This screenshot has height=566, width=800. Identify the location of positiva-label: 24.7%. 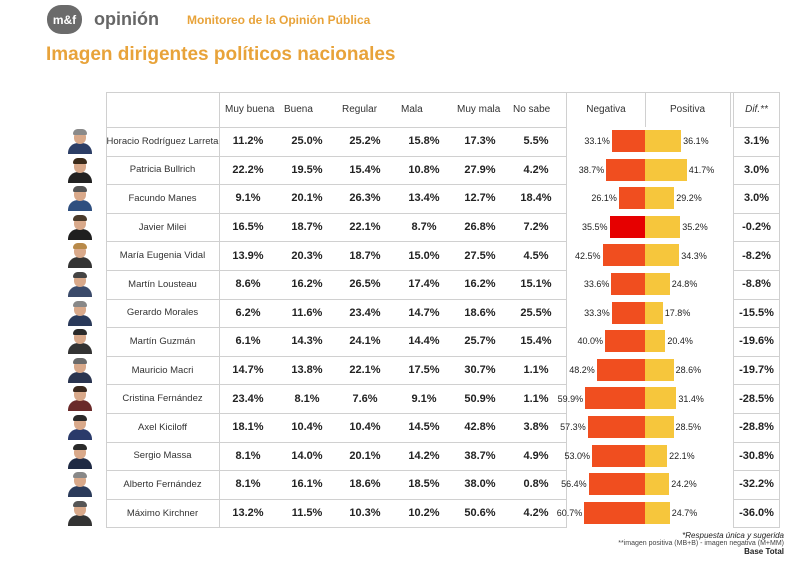
(684, 513).